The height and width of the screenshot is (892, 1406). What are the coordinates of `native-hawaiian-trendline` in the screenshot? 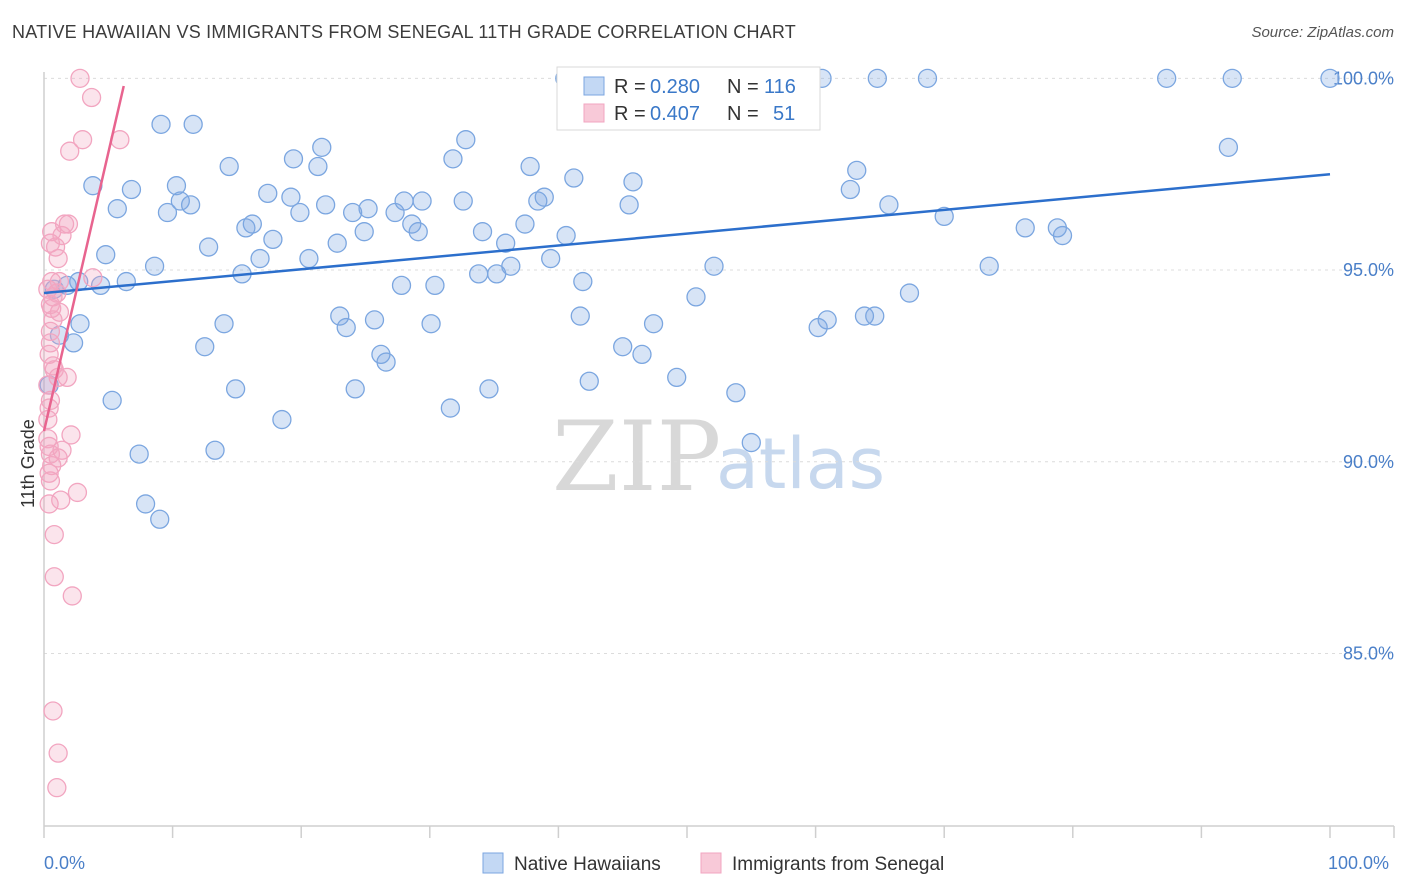 It's located at (687, 233).